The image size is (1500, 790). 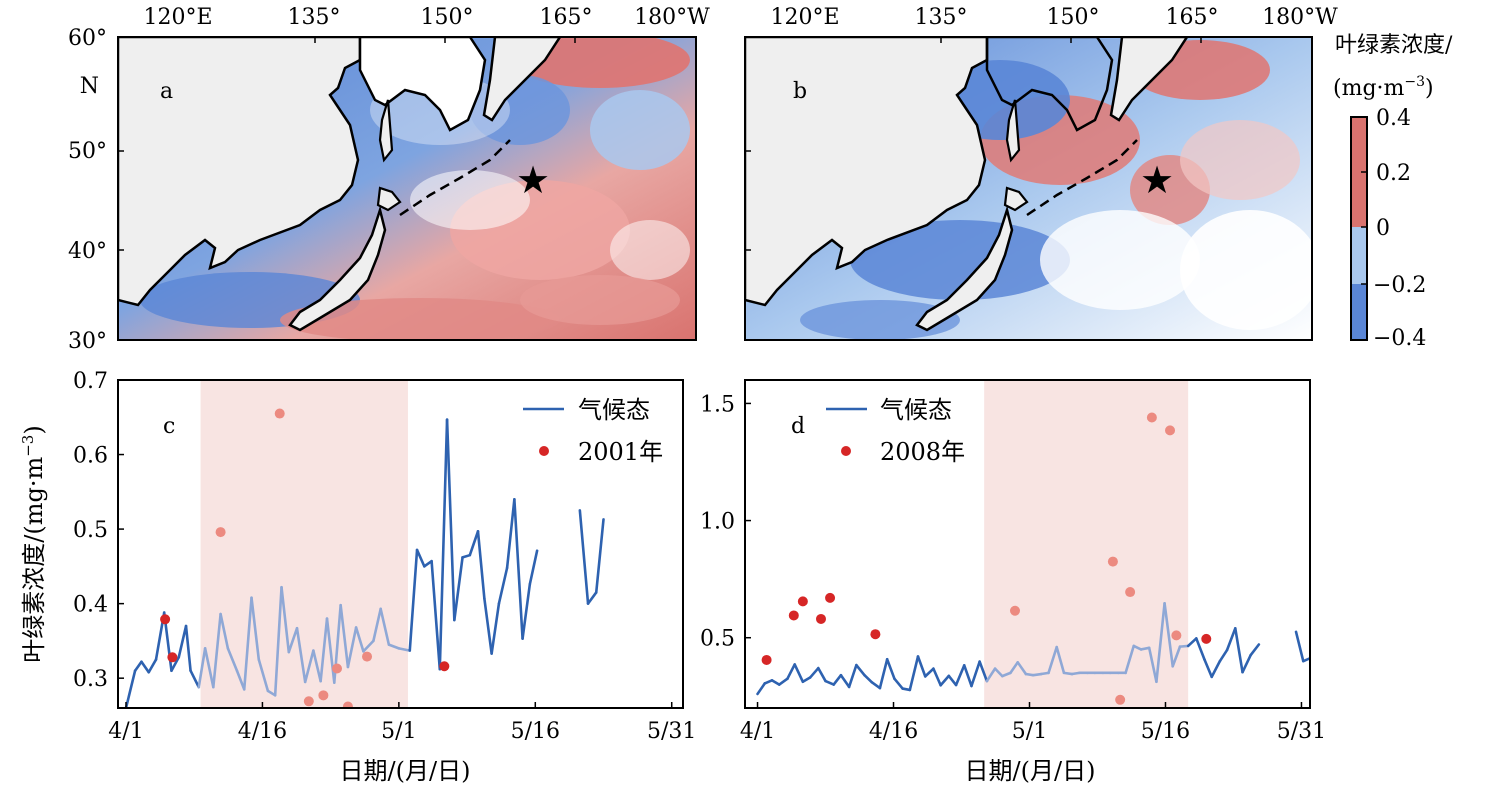 What do you see at coordinates (1016, 199) in the screenshot?
I see `map-b-hokkaido` at bounding box center [1016, 199].